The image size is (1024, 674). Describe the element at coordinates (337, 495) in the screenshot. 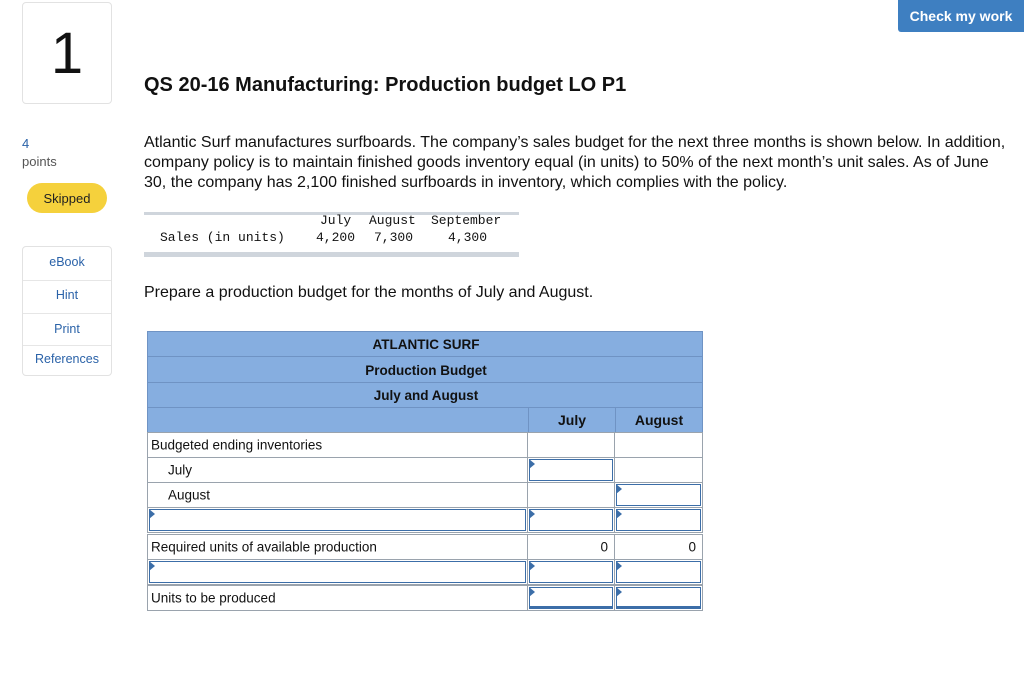

I see `inventory-august-label-cell: August` at that location.